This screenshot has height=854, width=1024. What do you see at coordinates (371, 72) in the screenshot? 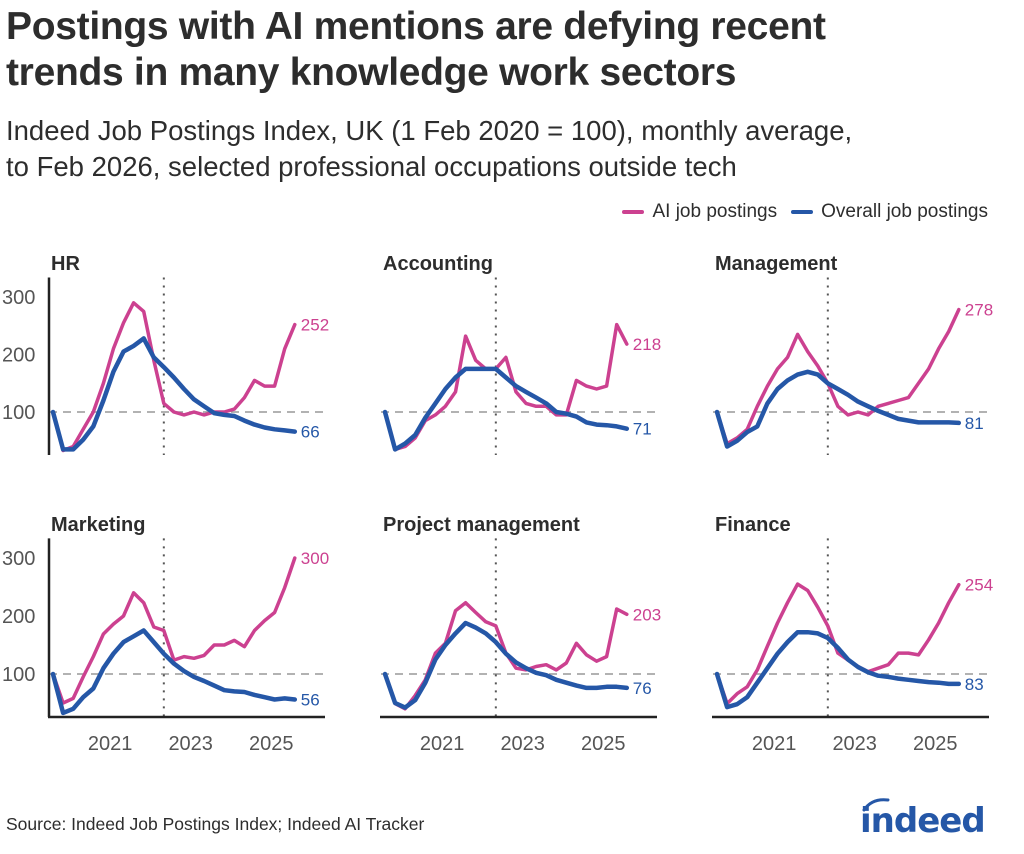
I see `title-line: trends in many knowledge work sectors` at bounding box center [371, 72].